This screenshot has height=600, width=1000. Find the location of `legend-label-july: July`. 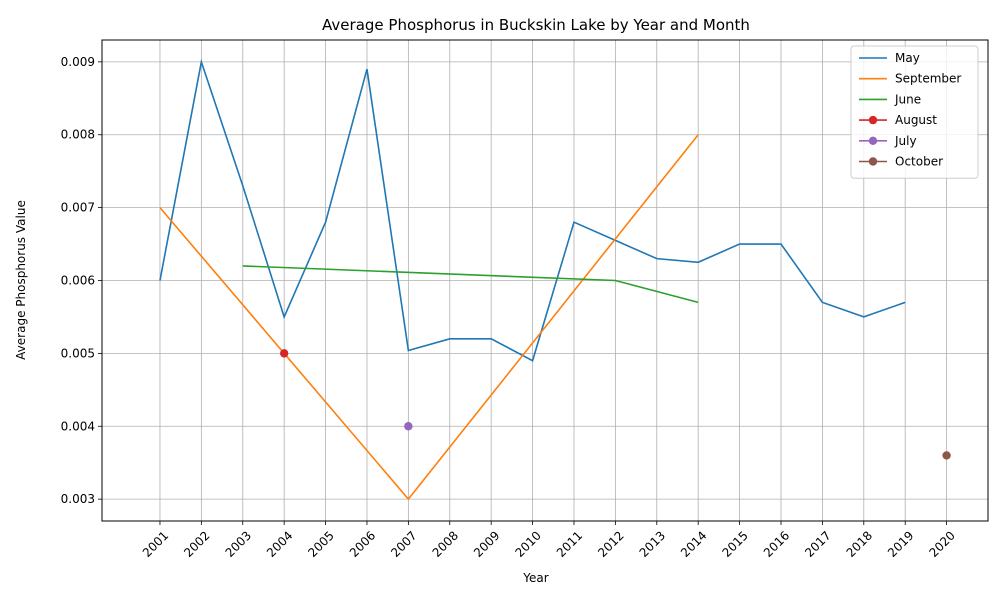

legend-label-july: July is located at coordinates (905, 141).